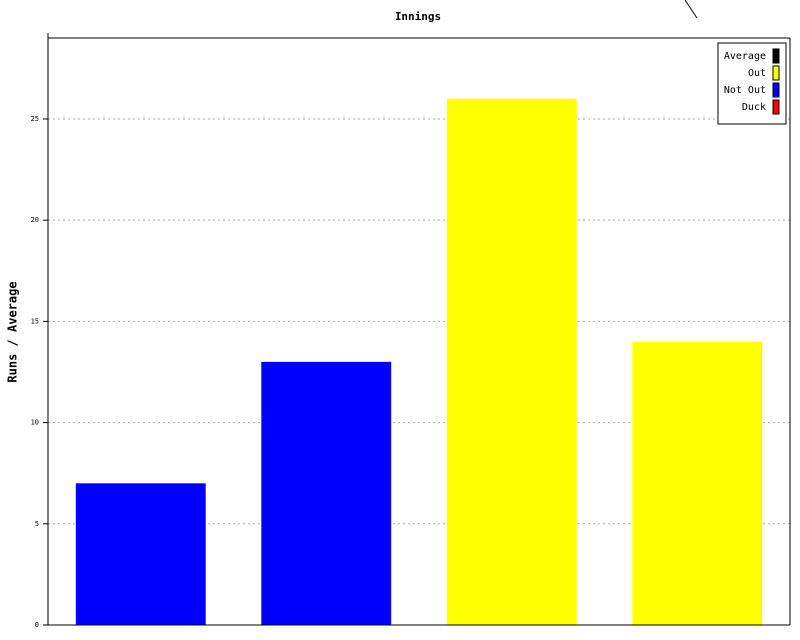  What do you see at coordinates (37, 625) in the screenshot?
I see `y-tick-label: 0` at bounding box center [37, 625].